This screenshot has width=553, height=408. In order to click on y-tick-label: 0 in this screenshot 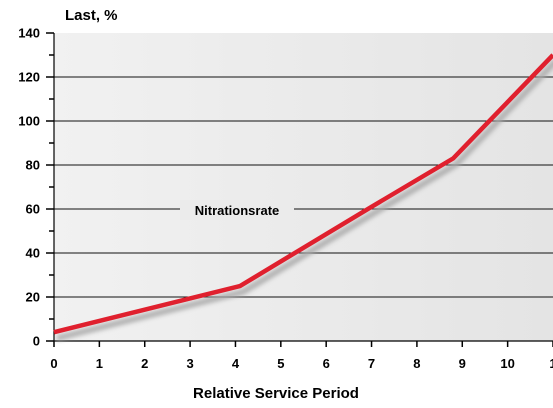, I will do `click(36, 341)`.